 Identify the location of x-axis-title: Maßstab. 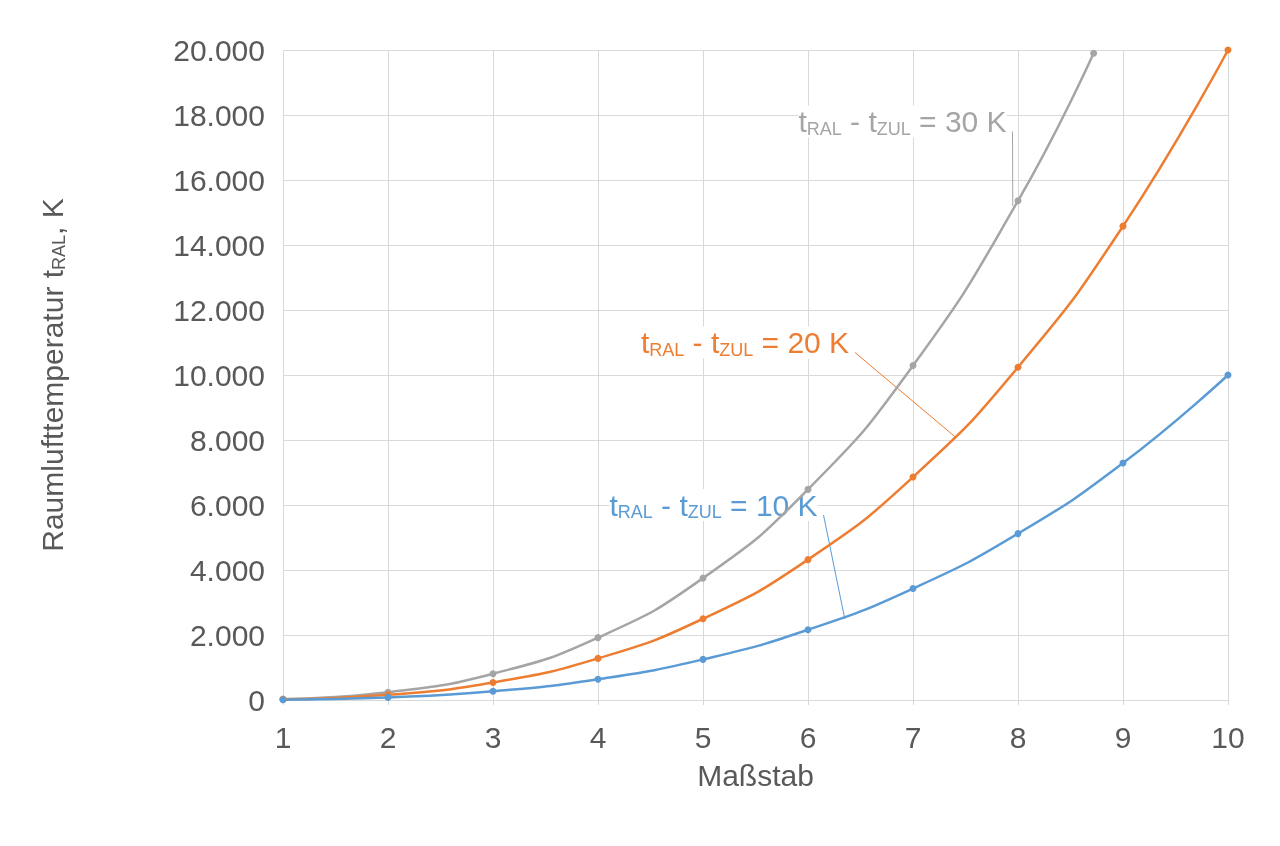
(755, 775).